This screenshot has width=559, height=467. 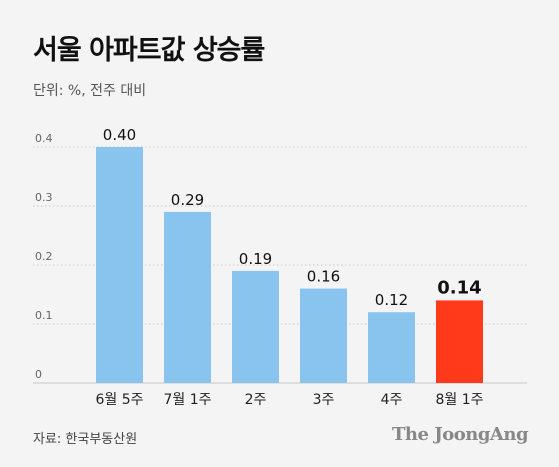 What do you see at coordinates (459, 287) in the screenshot?
I see `value-label-5: 0.14` at bounding box center [459, 287].